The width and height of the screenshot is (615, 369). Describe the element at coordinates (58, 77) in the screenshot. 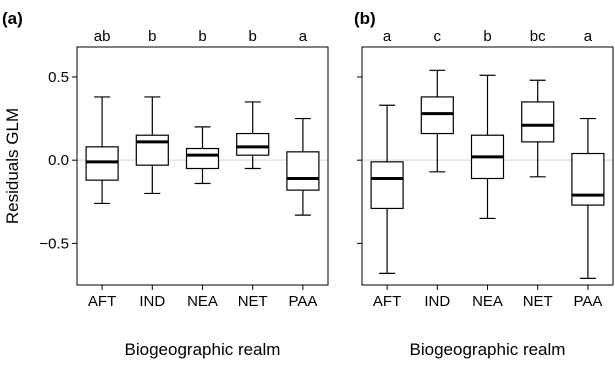

I see `y-tick-label: 0.5` at that location.